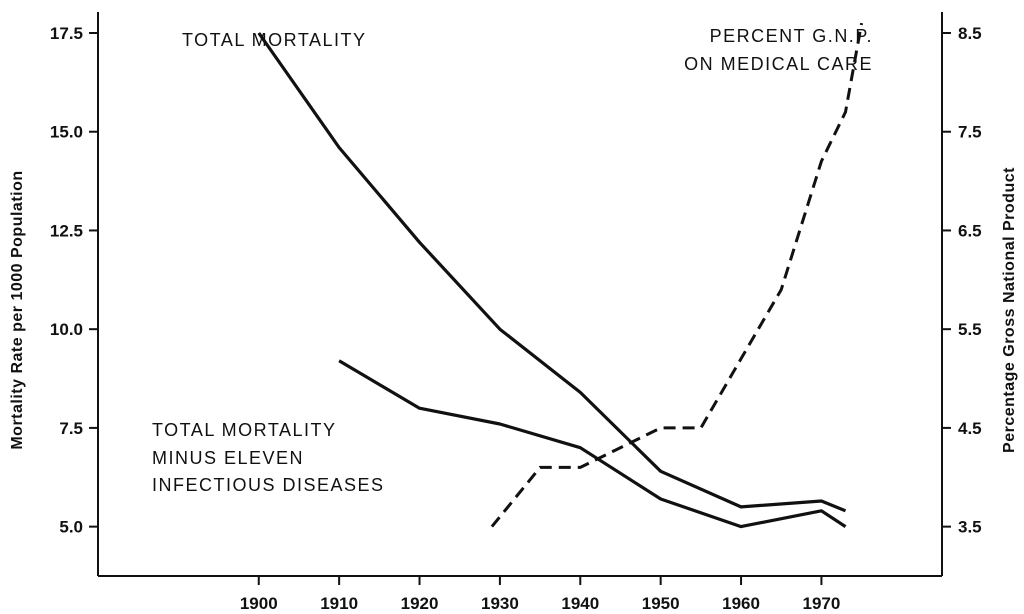 The image size is (1024, 614). I want to click on left-tick-label: 17.5, so click(66, 33).